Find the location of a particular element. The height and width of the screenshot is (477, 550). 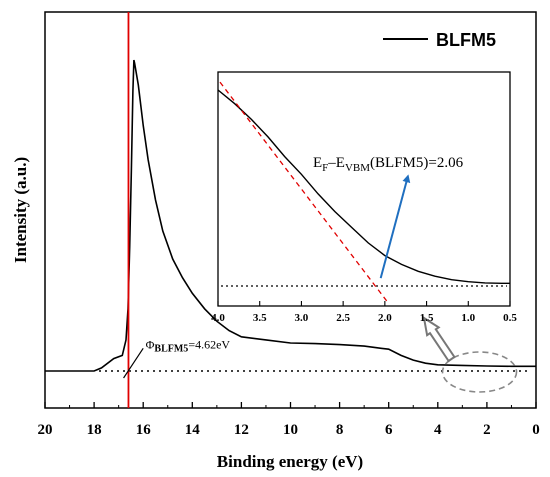

inset-x-tick-label: 1.0 is located at coordinates (468, 318).